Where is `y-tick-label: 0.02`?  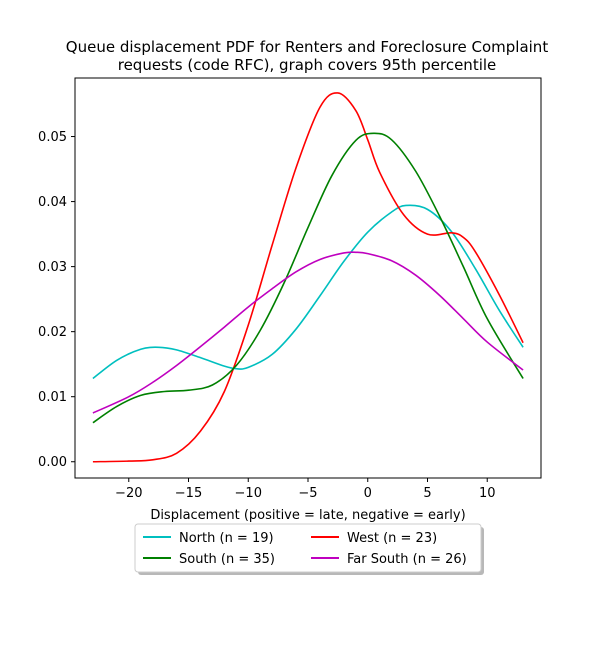
y-tick-label: 0.02 is located at coordinates (52, 332).